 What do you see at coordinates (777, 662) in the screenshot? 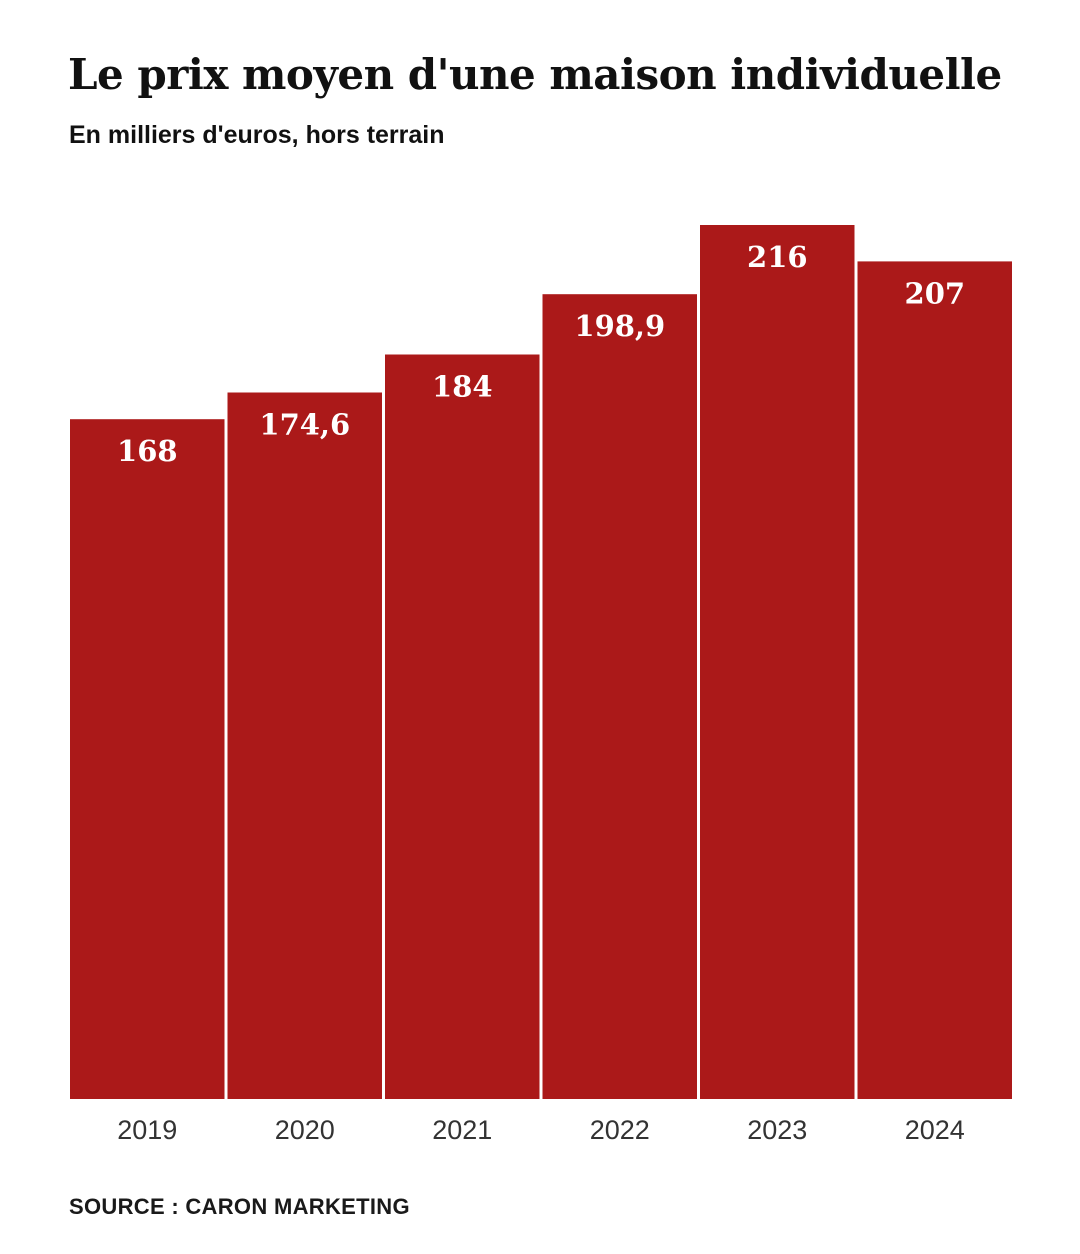
I see `bar-2023` at bounding box center [777, 662].